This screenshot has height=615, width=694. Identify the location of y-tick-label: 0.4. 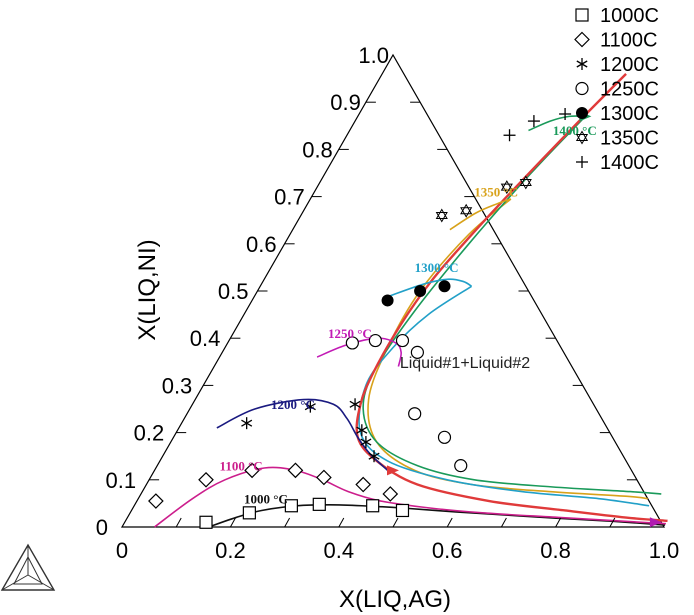
(205, 338).